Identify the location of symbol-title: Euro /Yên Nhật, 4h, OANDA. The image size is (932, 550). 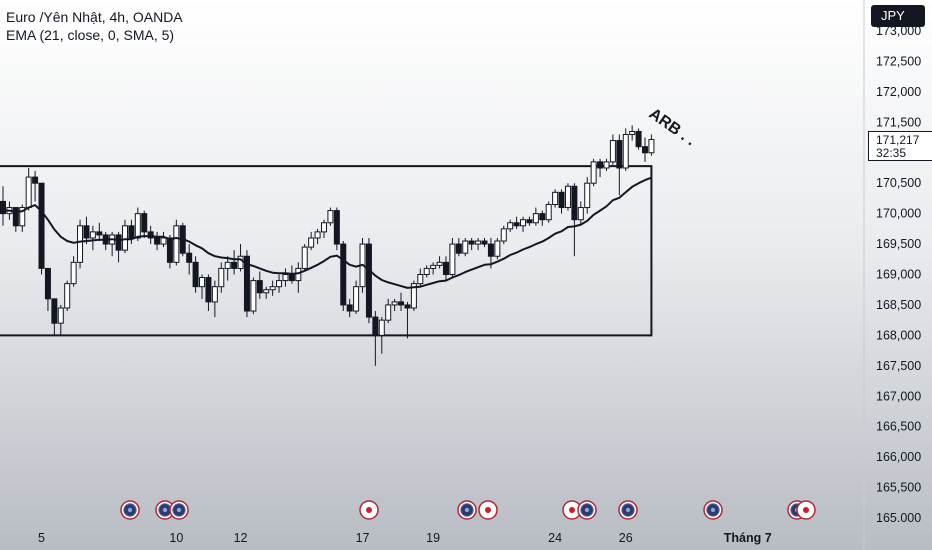
(94, 17).